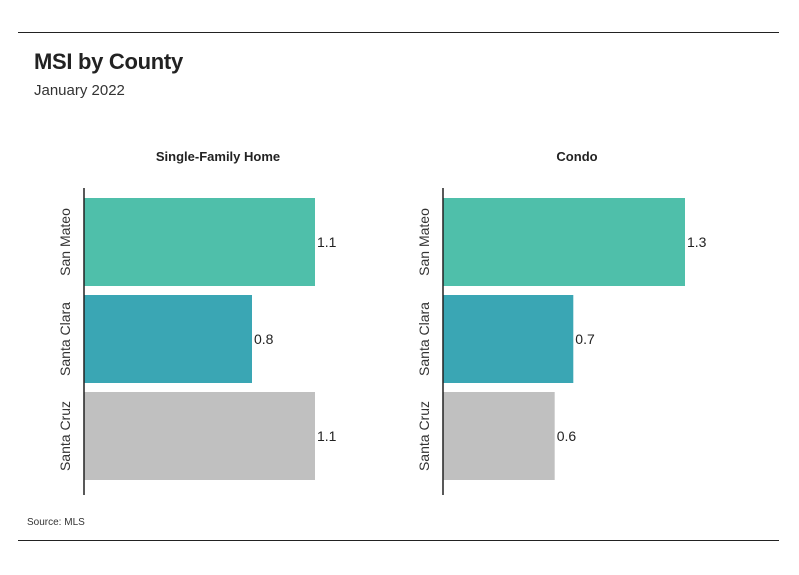  Describe the element at coordinates (567, 436) in the screenshot. I see `data-label-santa-cruz: 0.6` at that location.